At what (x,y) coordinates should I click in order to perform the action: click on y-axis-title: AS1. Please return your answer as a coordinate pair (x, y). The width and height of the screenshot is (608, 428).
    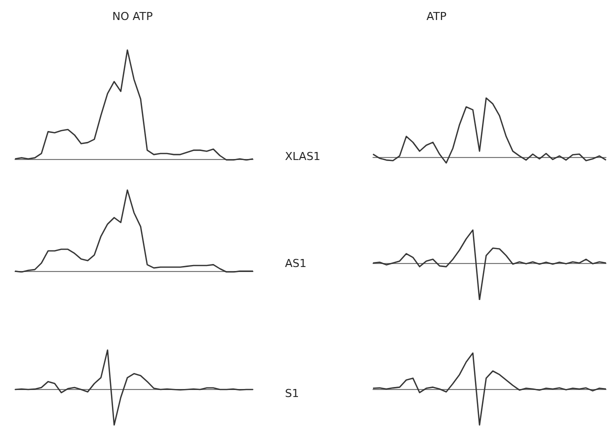
    Looking at the image, I should click on (296, 263).